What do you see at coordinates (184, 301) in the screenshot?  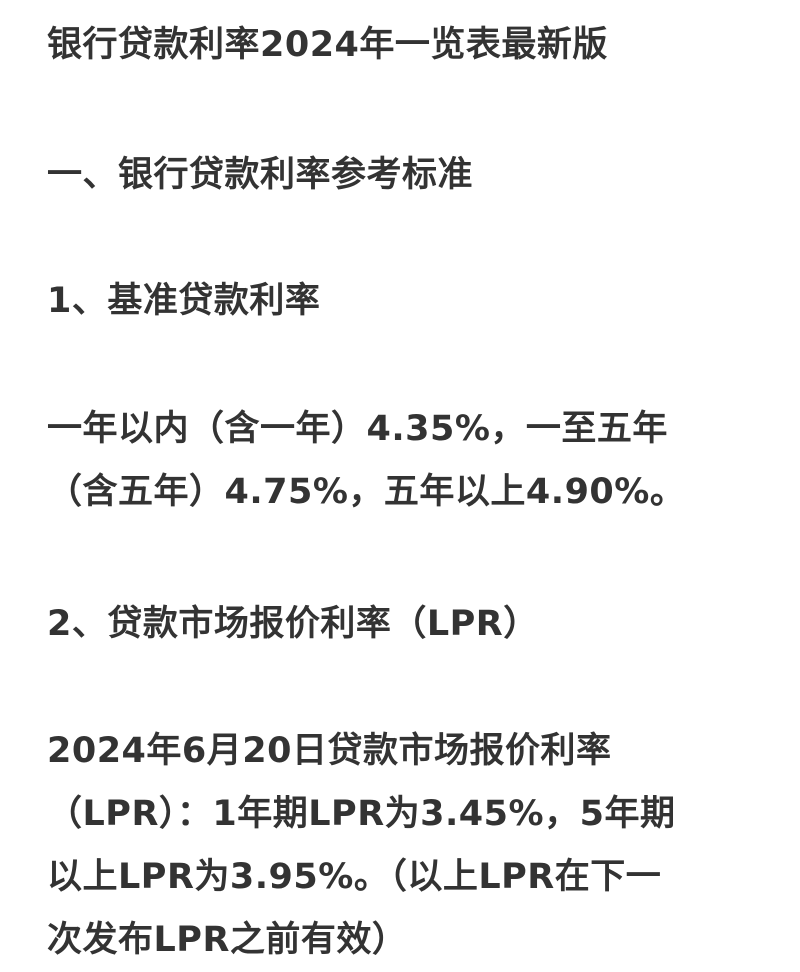 I see `subsection-heading-benchmark-rate: 1、基准贷款利率` at bounding box center [184, 301].